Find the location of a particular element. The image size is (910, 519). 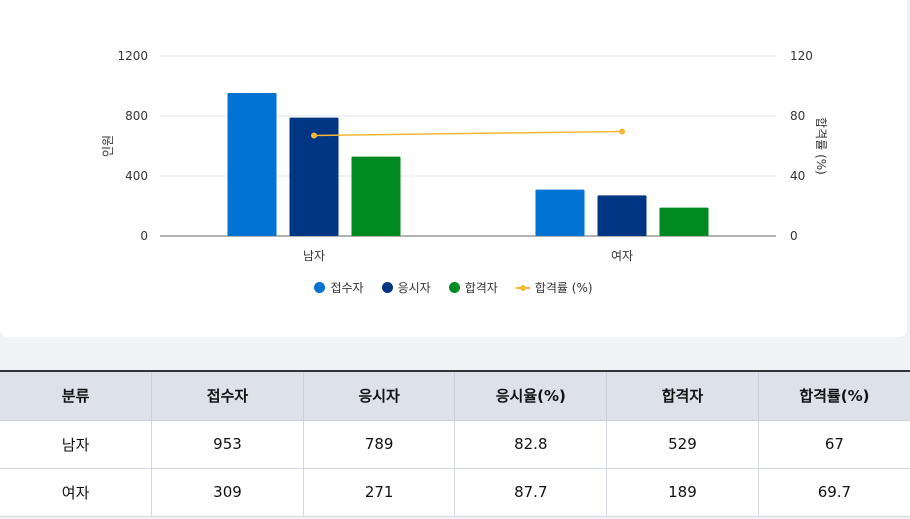

legend-label-applicants: 접수자 is located at coordinates (347, 288).